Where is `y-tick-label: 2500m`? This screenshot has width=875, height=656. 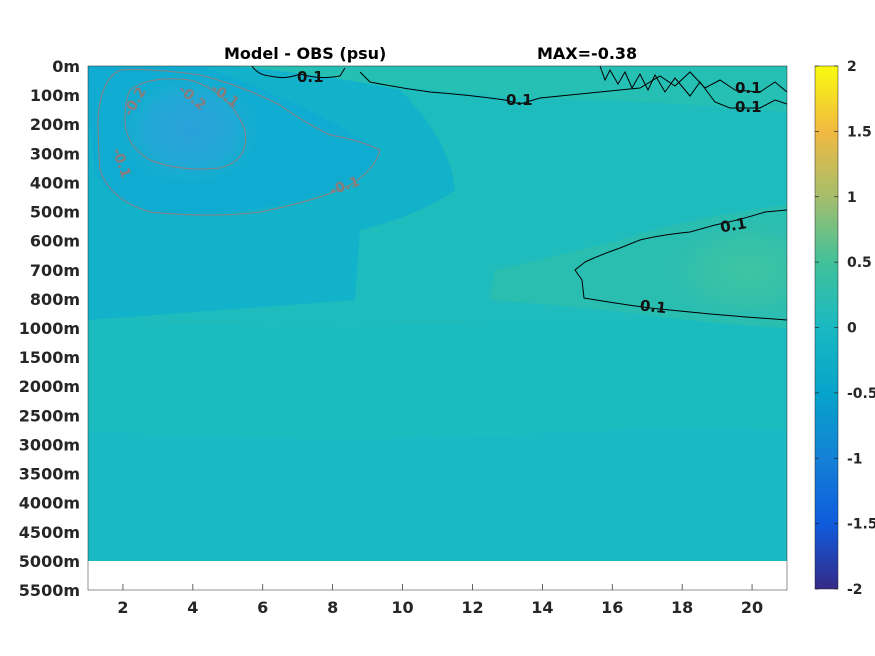 y-tick-label: 2500m is located at coordinates (49, 415).